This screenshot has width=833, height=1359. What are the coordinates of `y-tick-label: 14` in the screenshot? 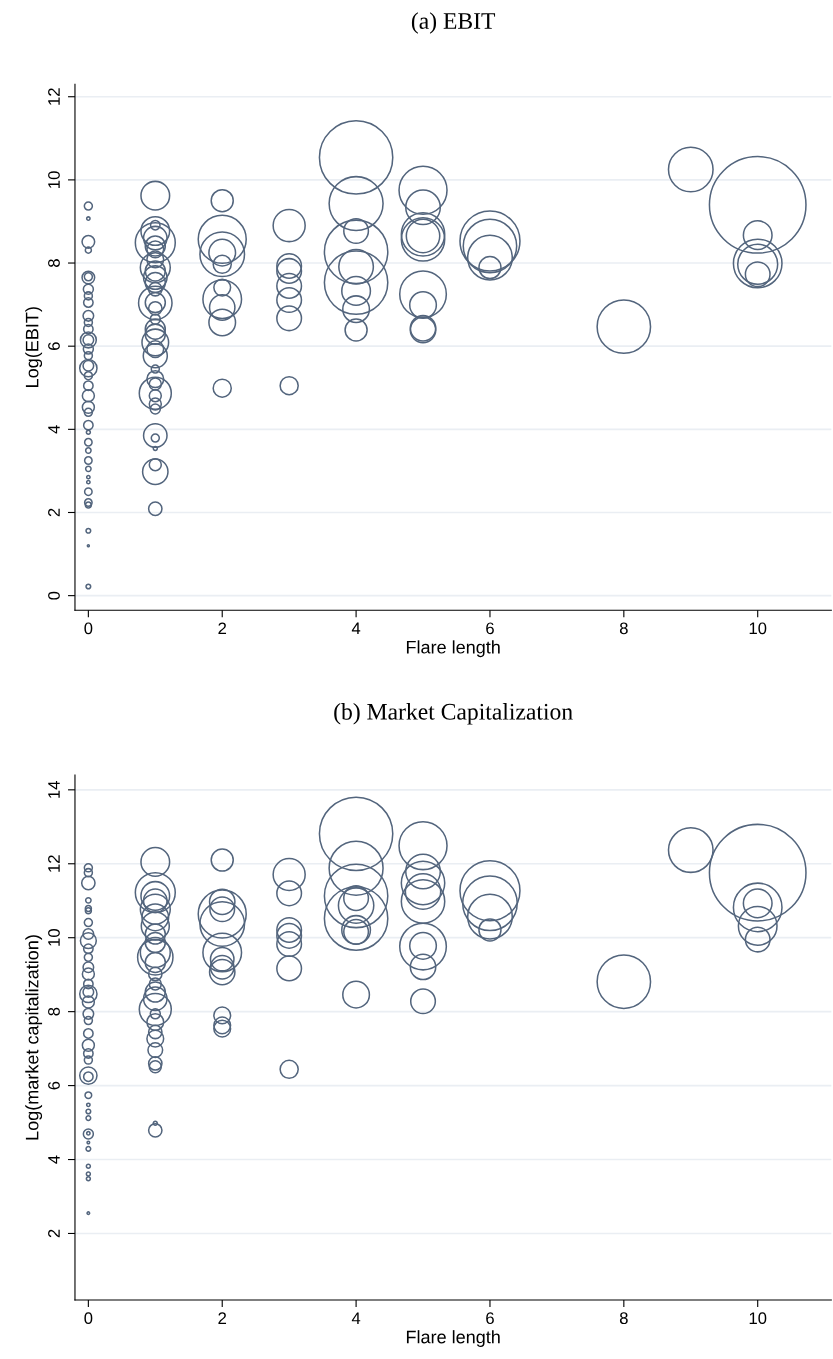 It's located at (54, 789).